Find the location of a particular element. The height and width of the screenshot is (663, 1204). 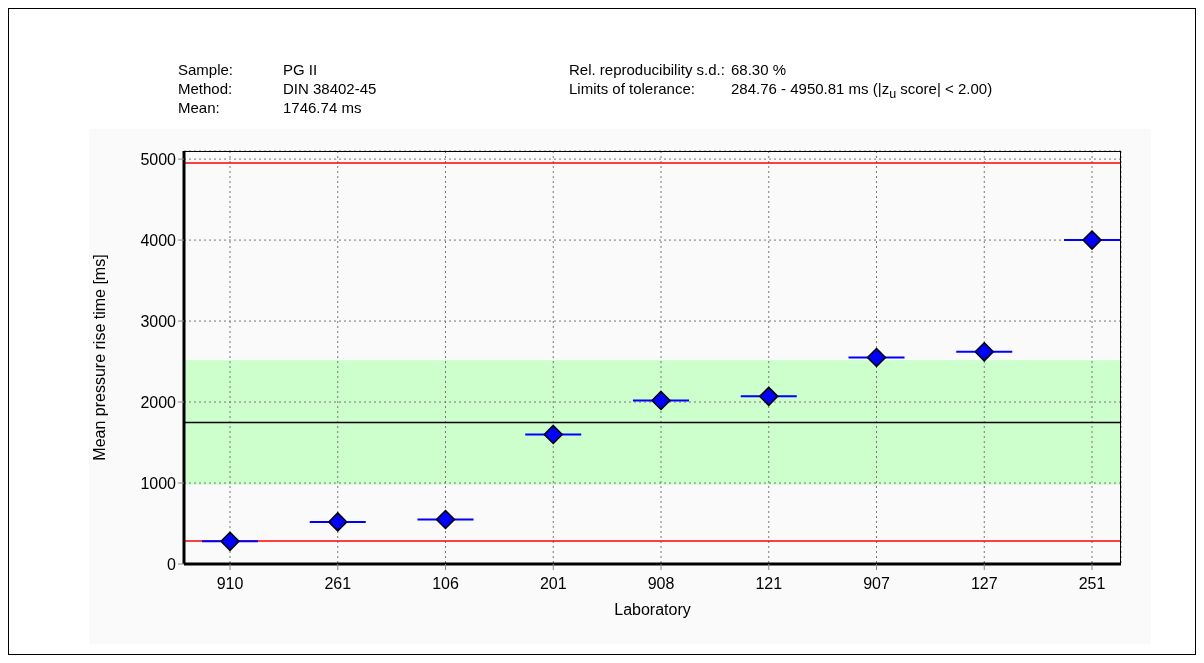

y-tick-label: 3000 is located at coordinates (158, 321).